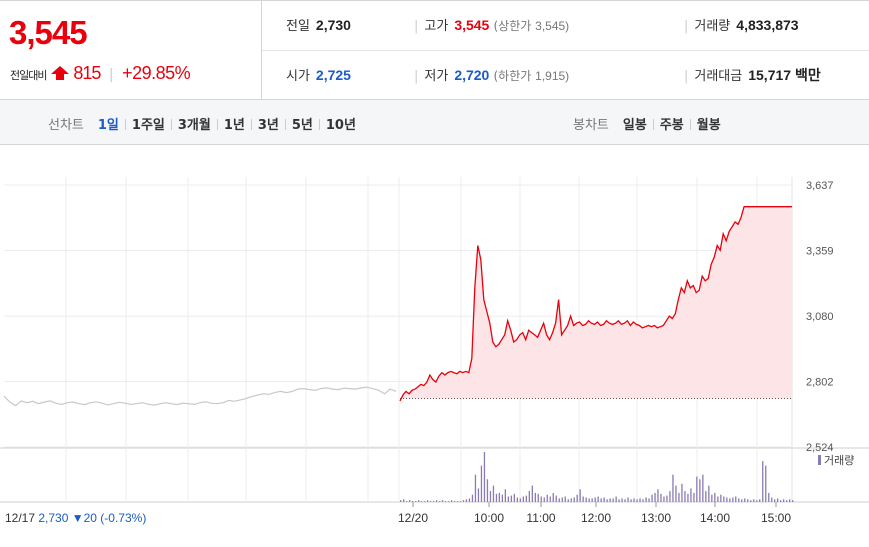 The image size is (869, 547). Describe the element at coordinates (839, 460) in the screenshot. I see `volume-legend-label: 거래량` at that location.